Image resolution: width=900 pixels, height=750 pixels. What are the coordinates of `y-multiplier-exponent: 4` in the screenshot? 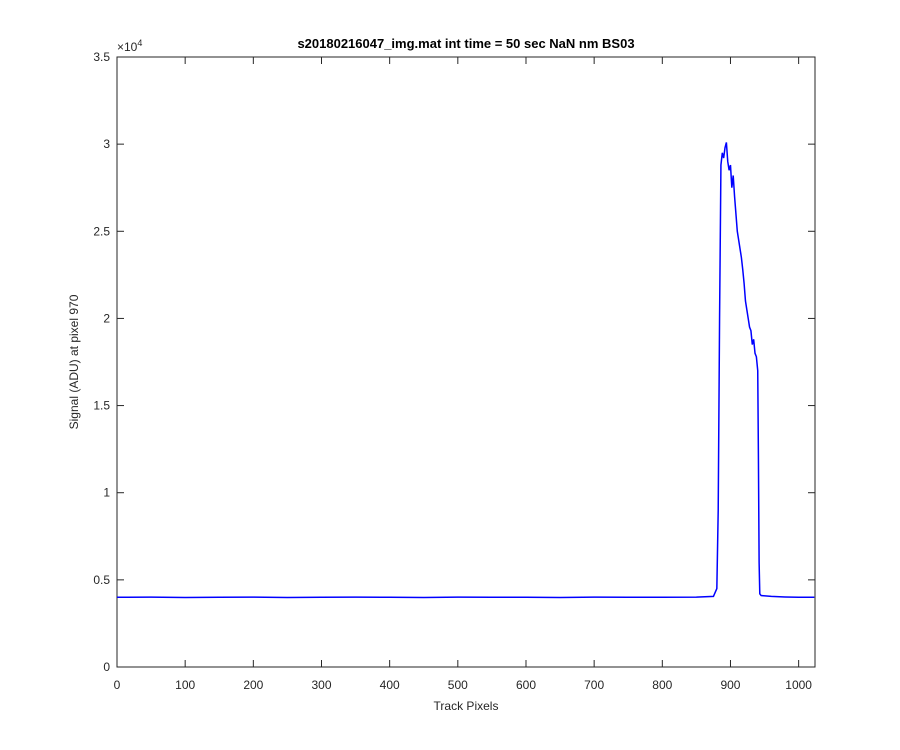 It's located at (139, 43).